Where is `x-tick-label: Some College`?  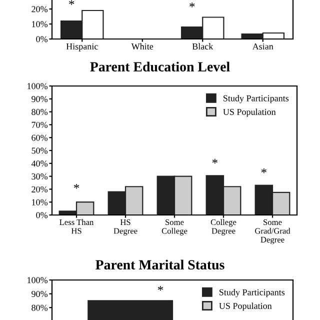 x-tick-label: Some College is located at coordinates (175, 227).